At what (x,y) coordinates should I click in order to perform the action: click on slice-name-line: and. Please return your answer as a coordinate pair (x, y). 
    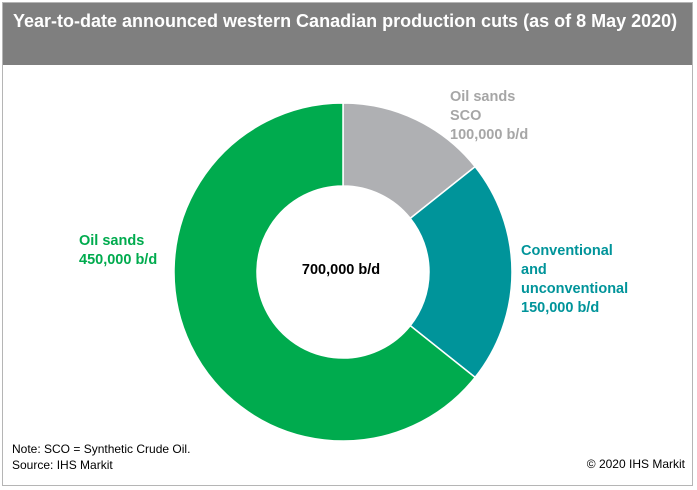
    Looking at the image, I should click on (534, 270).